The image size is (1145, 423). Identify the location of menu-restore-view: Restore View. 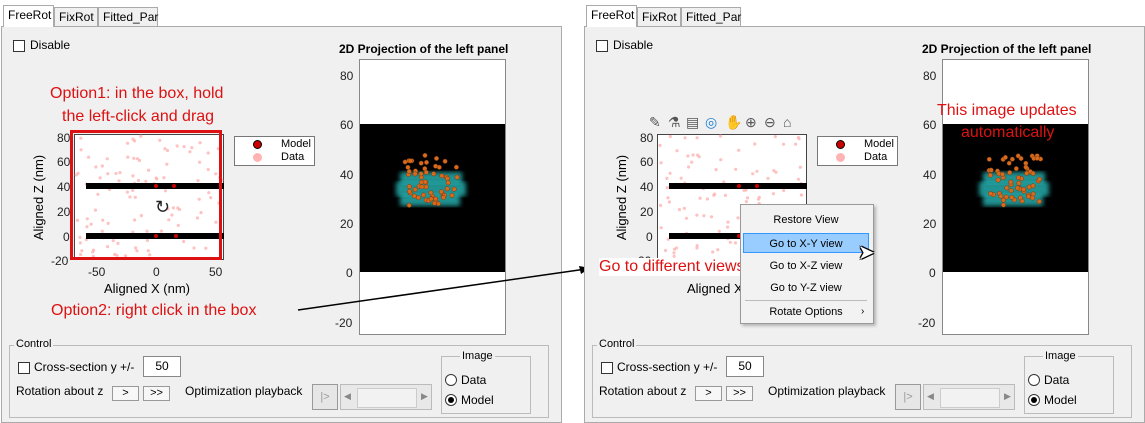
(806, 220).